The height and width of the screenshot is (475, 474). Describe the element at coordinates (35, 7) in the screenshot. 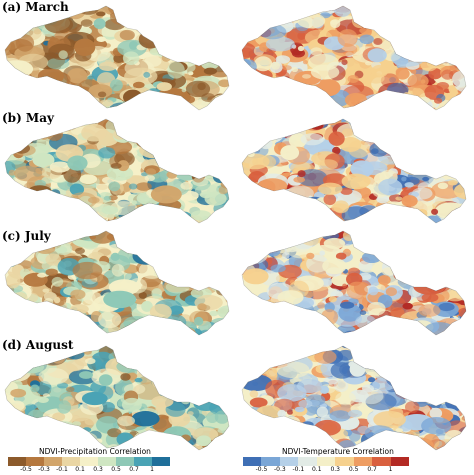

I see `panel-label-march: (a) March` at that location.